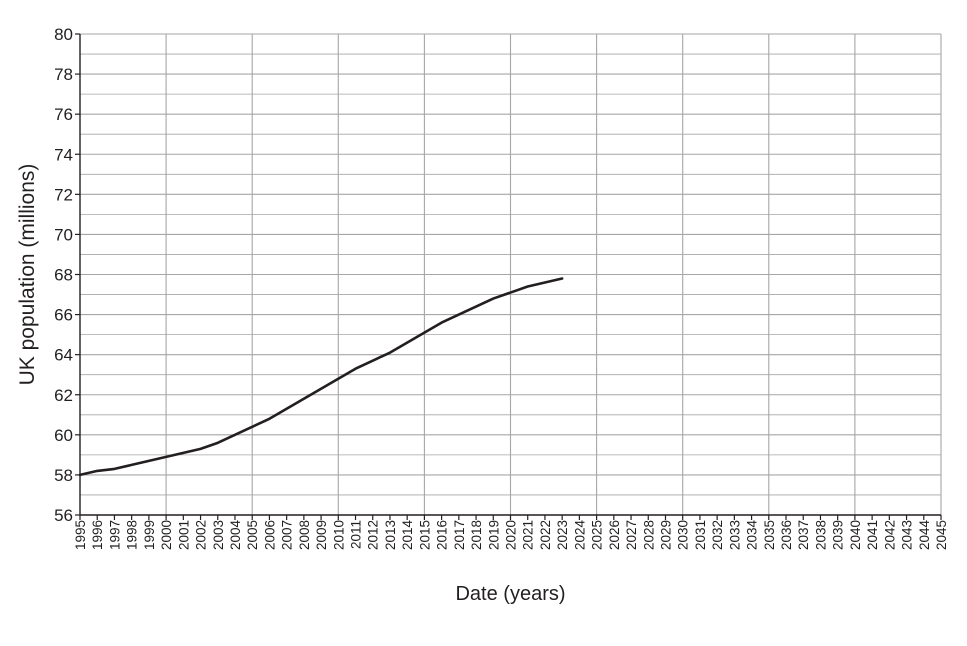 The width and height of the screenshot is (967, 646). What do you see at coordinates (218, 535) in the screenshot?
I see `x-tick-label: 2003` at bounding box center [218, 535].